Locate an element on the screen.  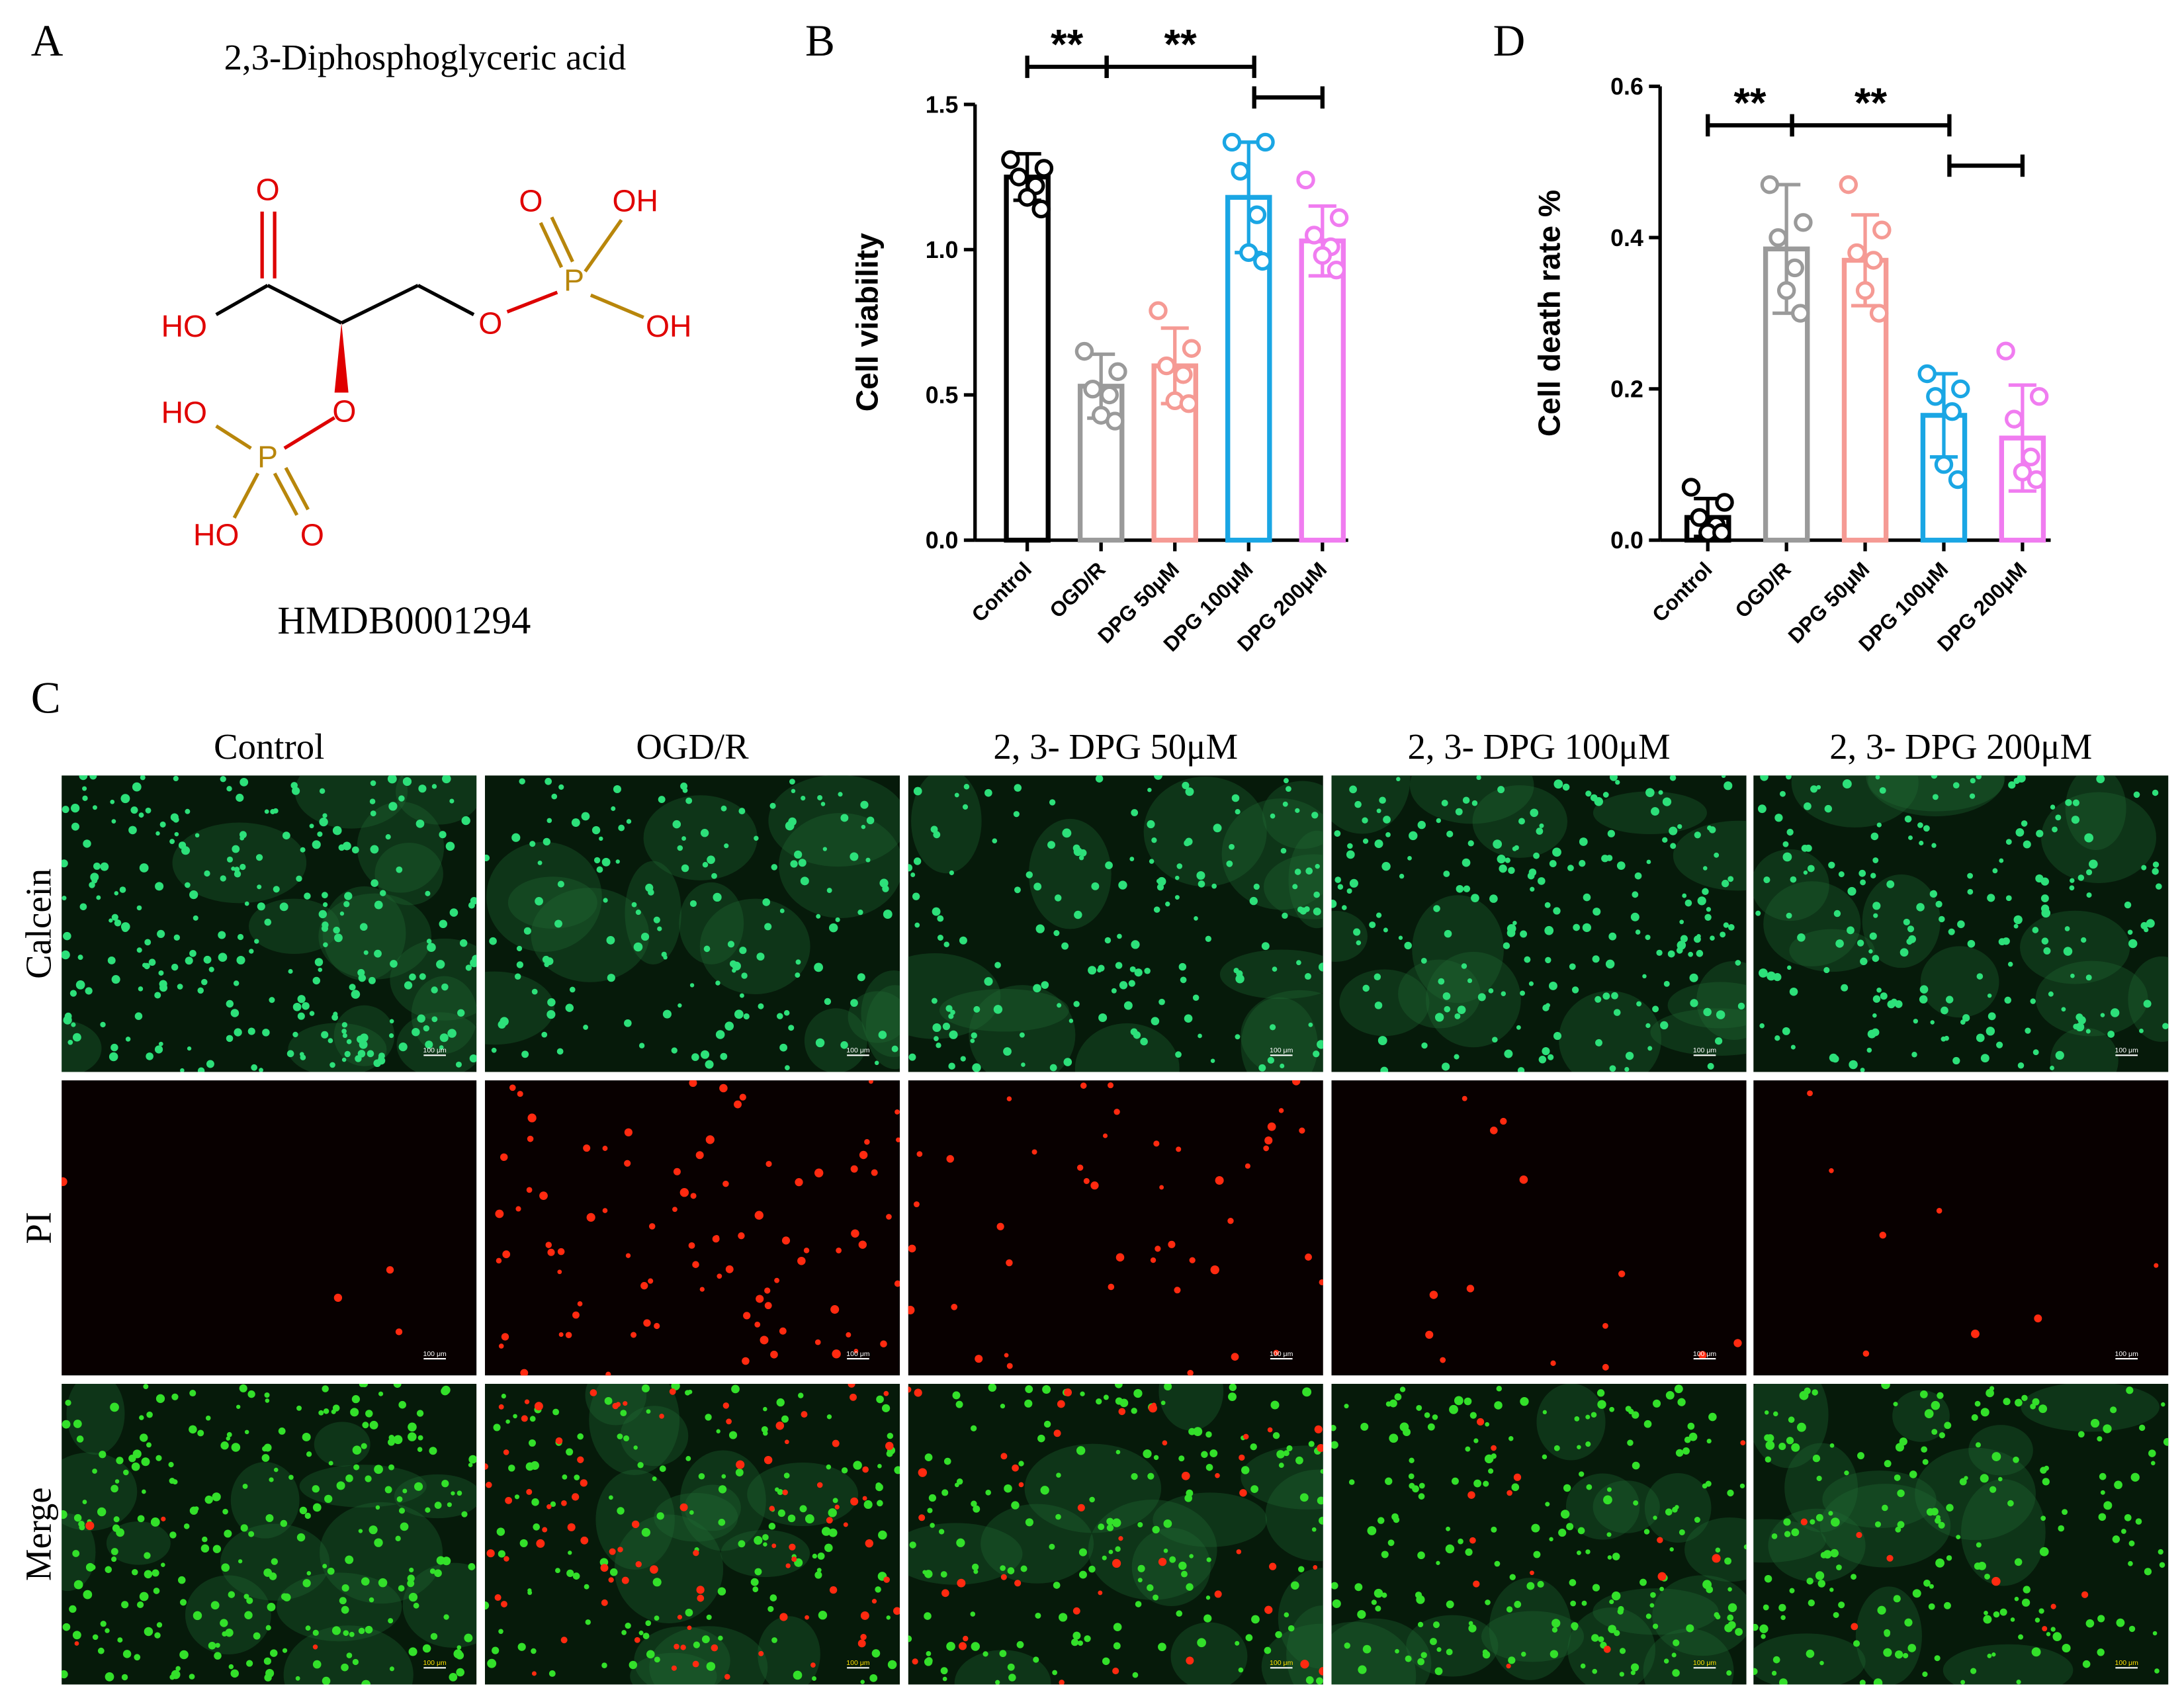
image-background is located at coordinates (1115, 923).